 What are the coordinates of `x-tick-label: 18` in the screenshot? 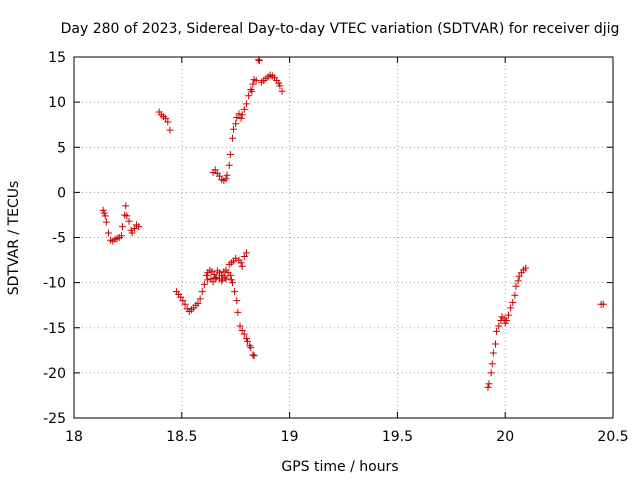 It's located at (74, 437).